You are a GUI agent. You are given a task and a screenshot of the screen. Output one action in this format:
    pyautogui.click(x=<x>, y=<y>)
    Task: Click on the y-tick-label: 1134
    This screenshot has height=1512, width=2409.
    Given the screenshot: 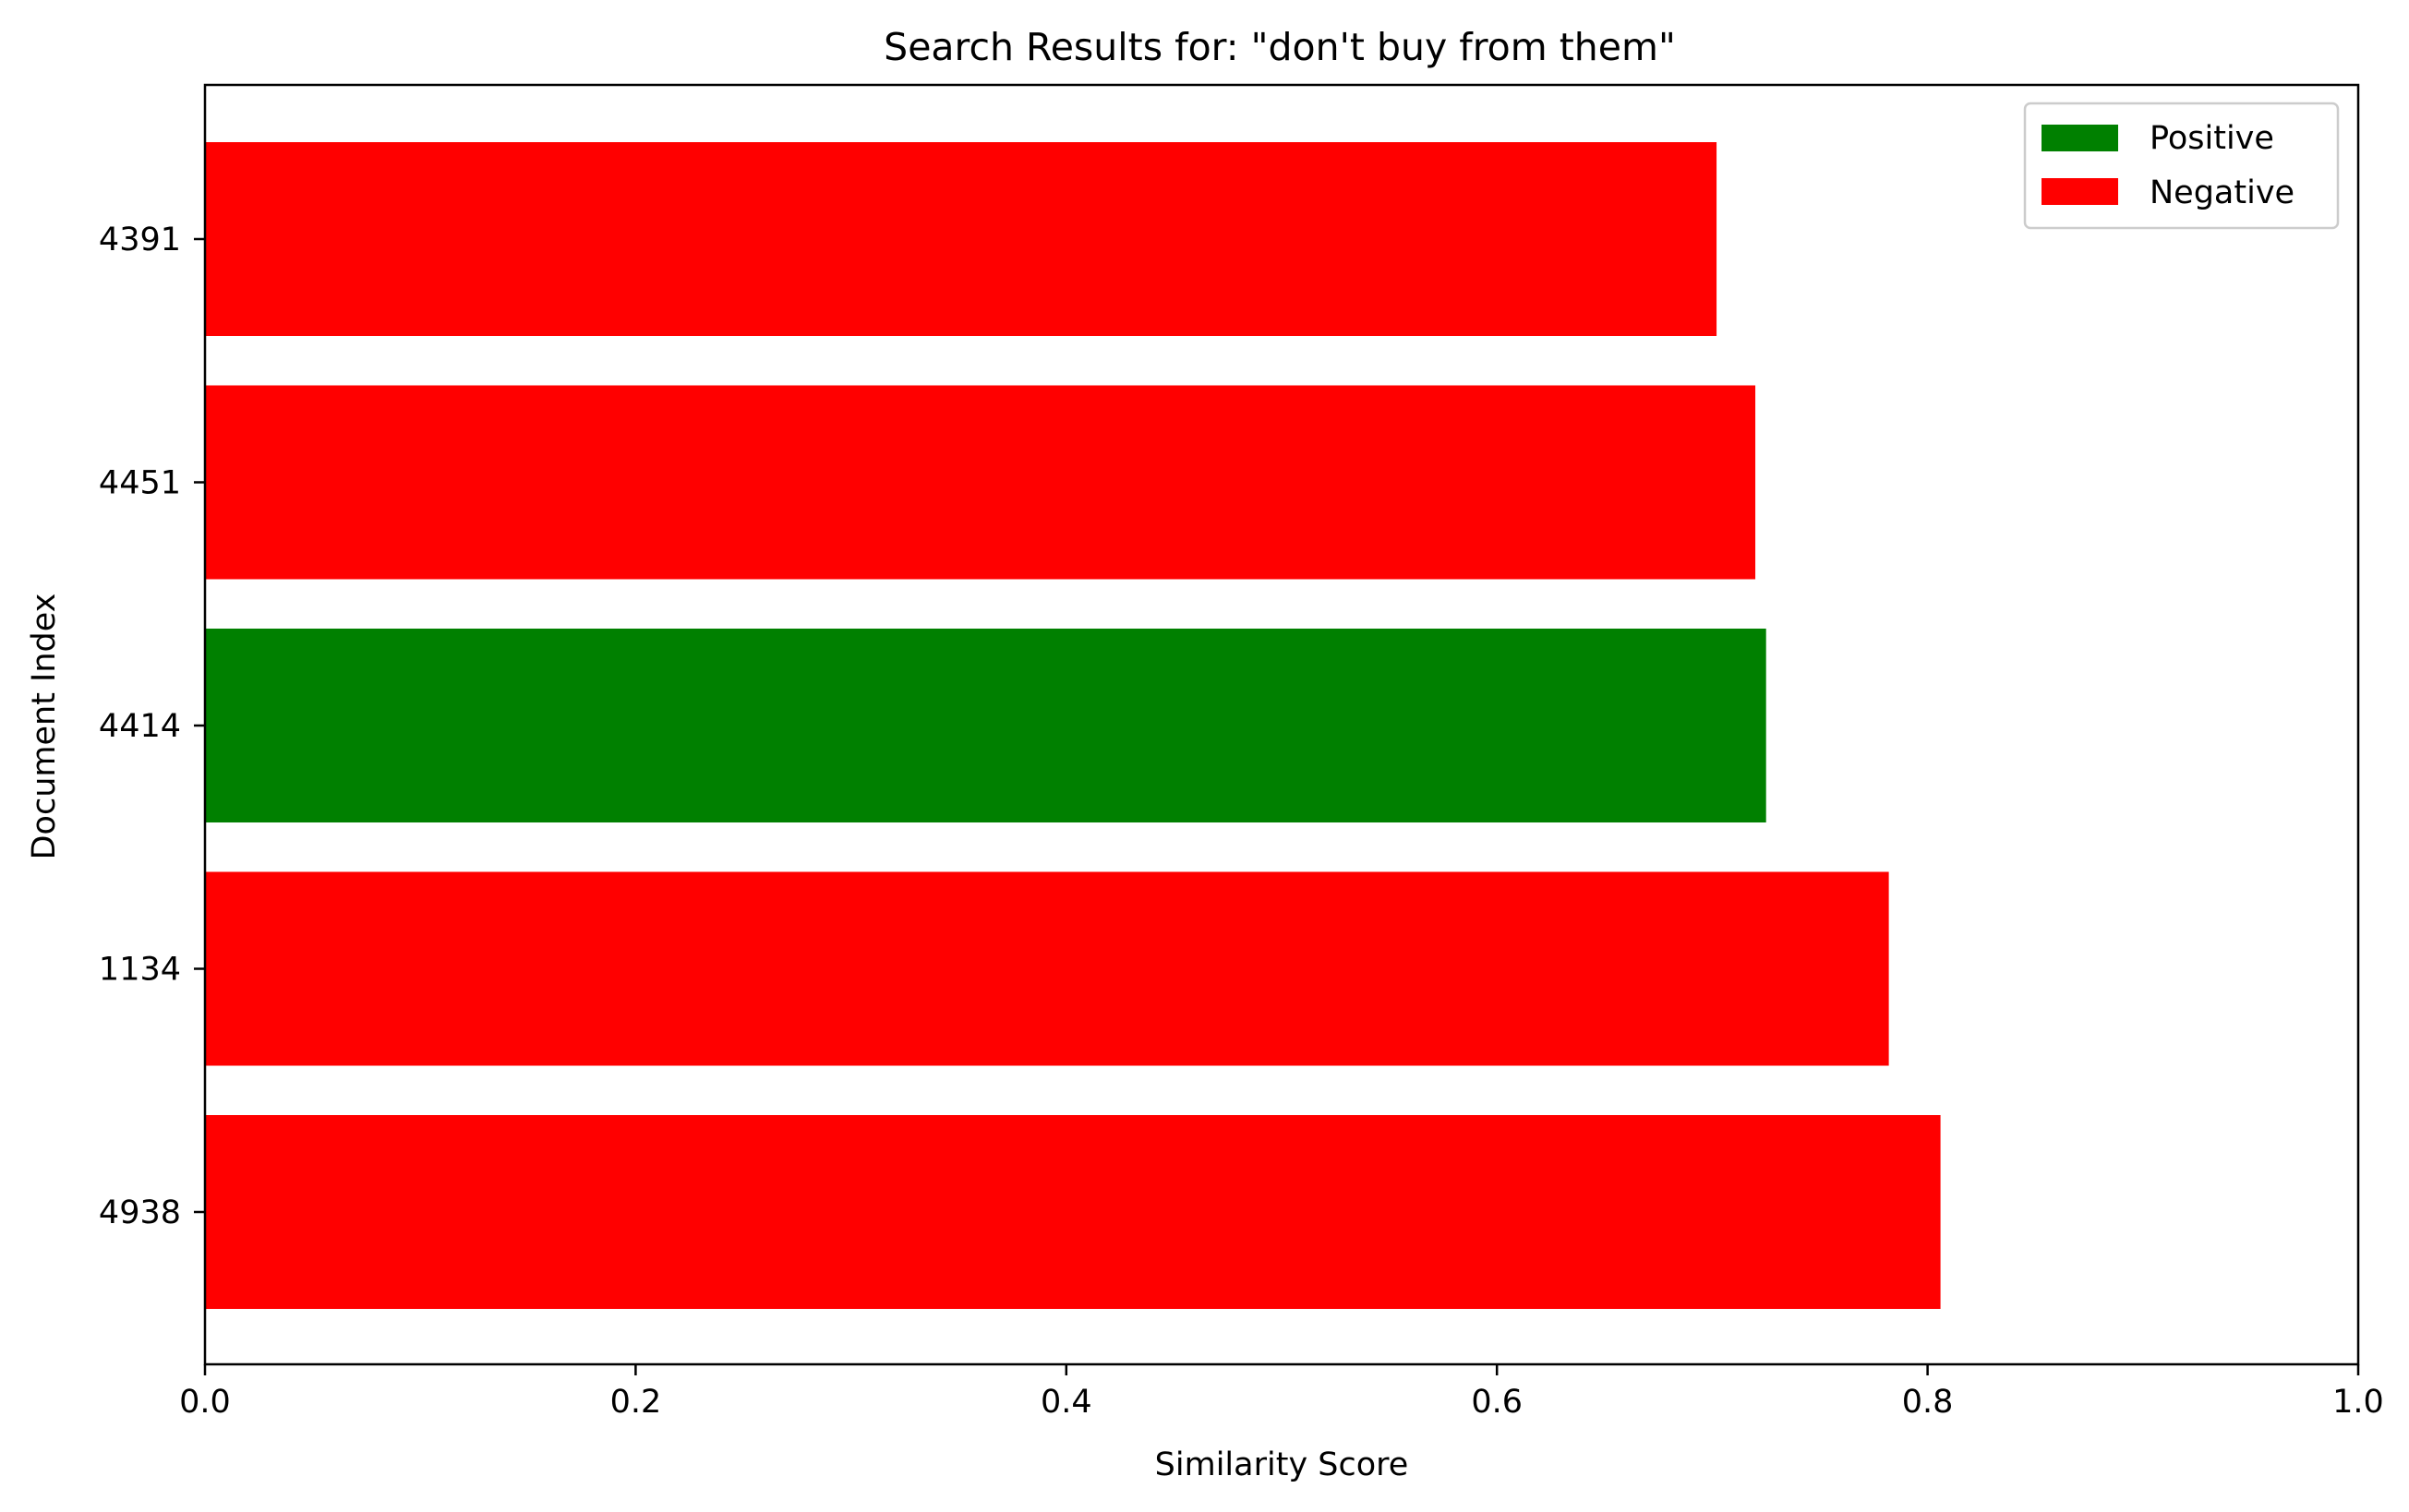 What is the action you would take?
    pyautogui.click(x=140, y=970)
    